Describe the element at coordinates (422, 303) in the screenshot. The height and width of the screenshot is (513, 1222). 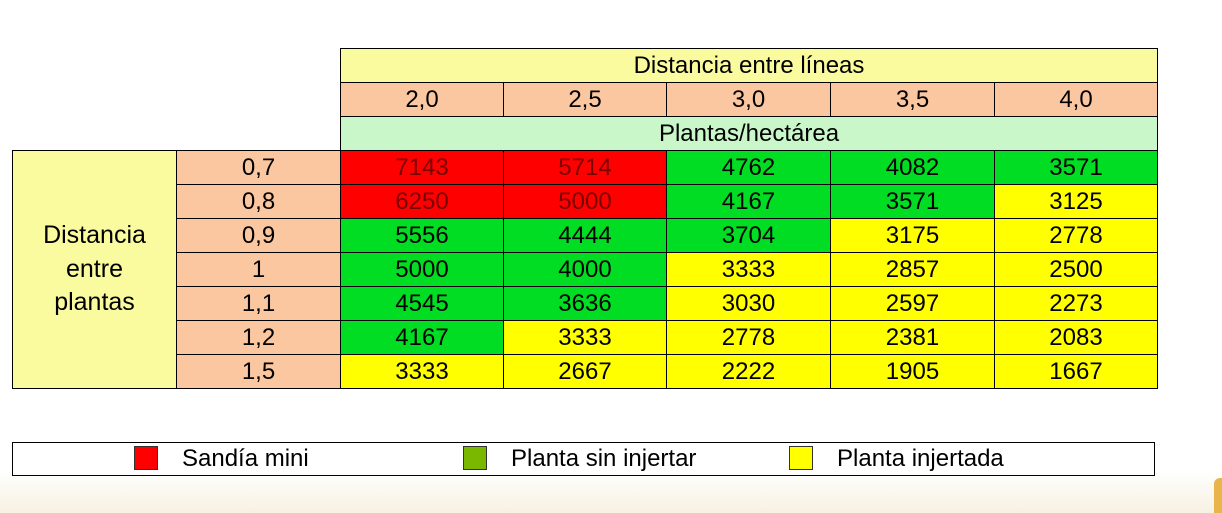
I see `table-cell: 4545` at that location.